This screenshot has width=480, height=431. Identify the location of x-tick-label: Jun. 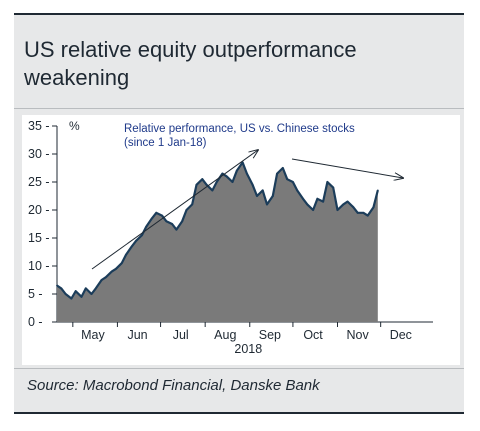
(137, 335).